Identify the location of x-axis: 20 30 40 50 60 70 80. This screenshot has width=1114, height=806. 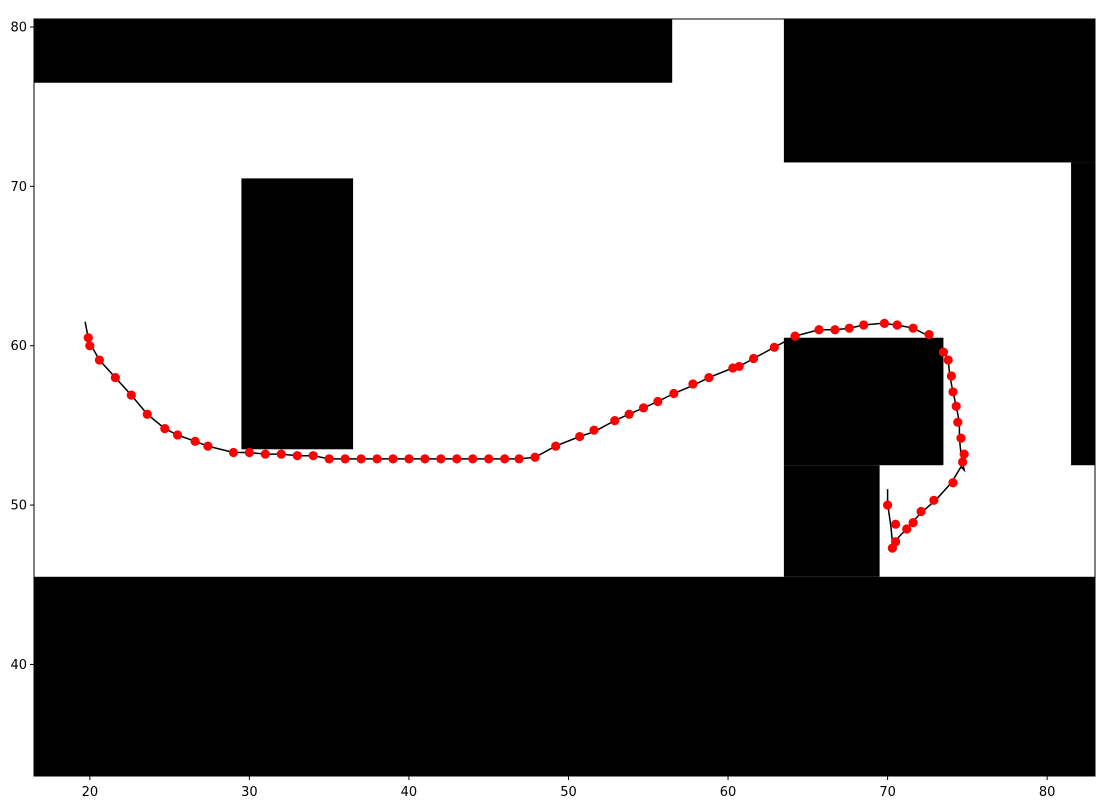
(569, 788).